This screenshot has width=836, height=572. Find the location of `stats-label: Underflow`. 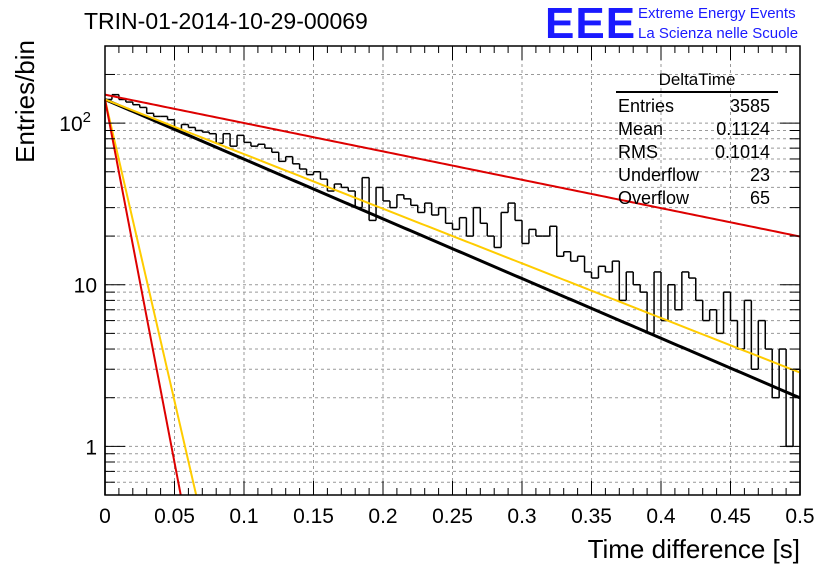

stats-label: Underflow is located at coordinates (659, 175).